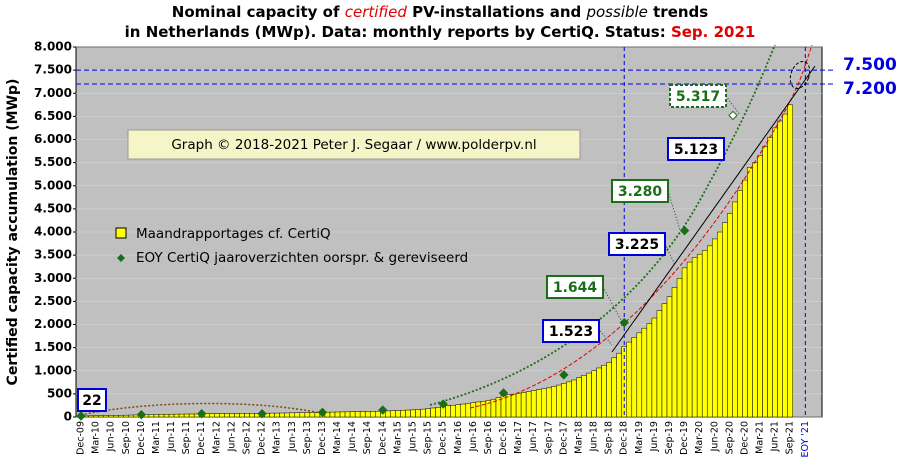 This screenshot has width=900, height=470. What do you see at coordinates (870, 89) in the screenshot?
I see `reference-label: 7.200` at bounding box center [870, 89].